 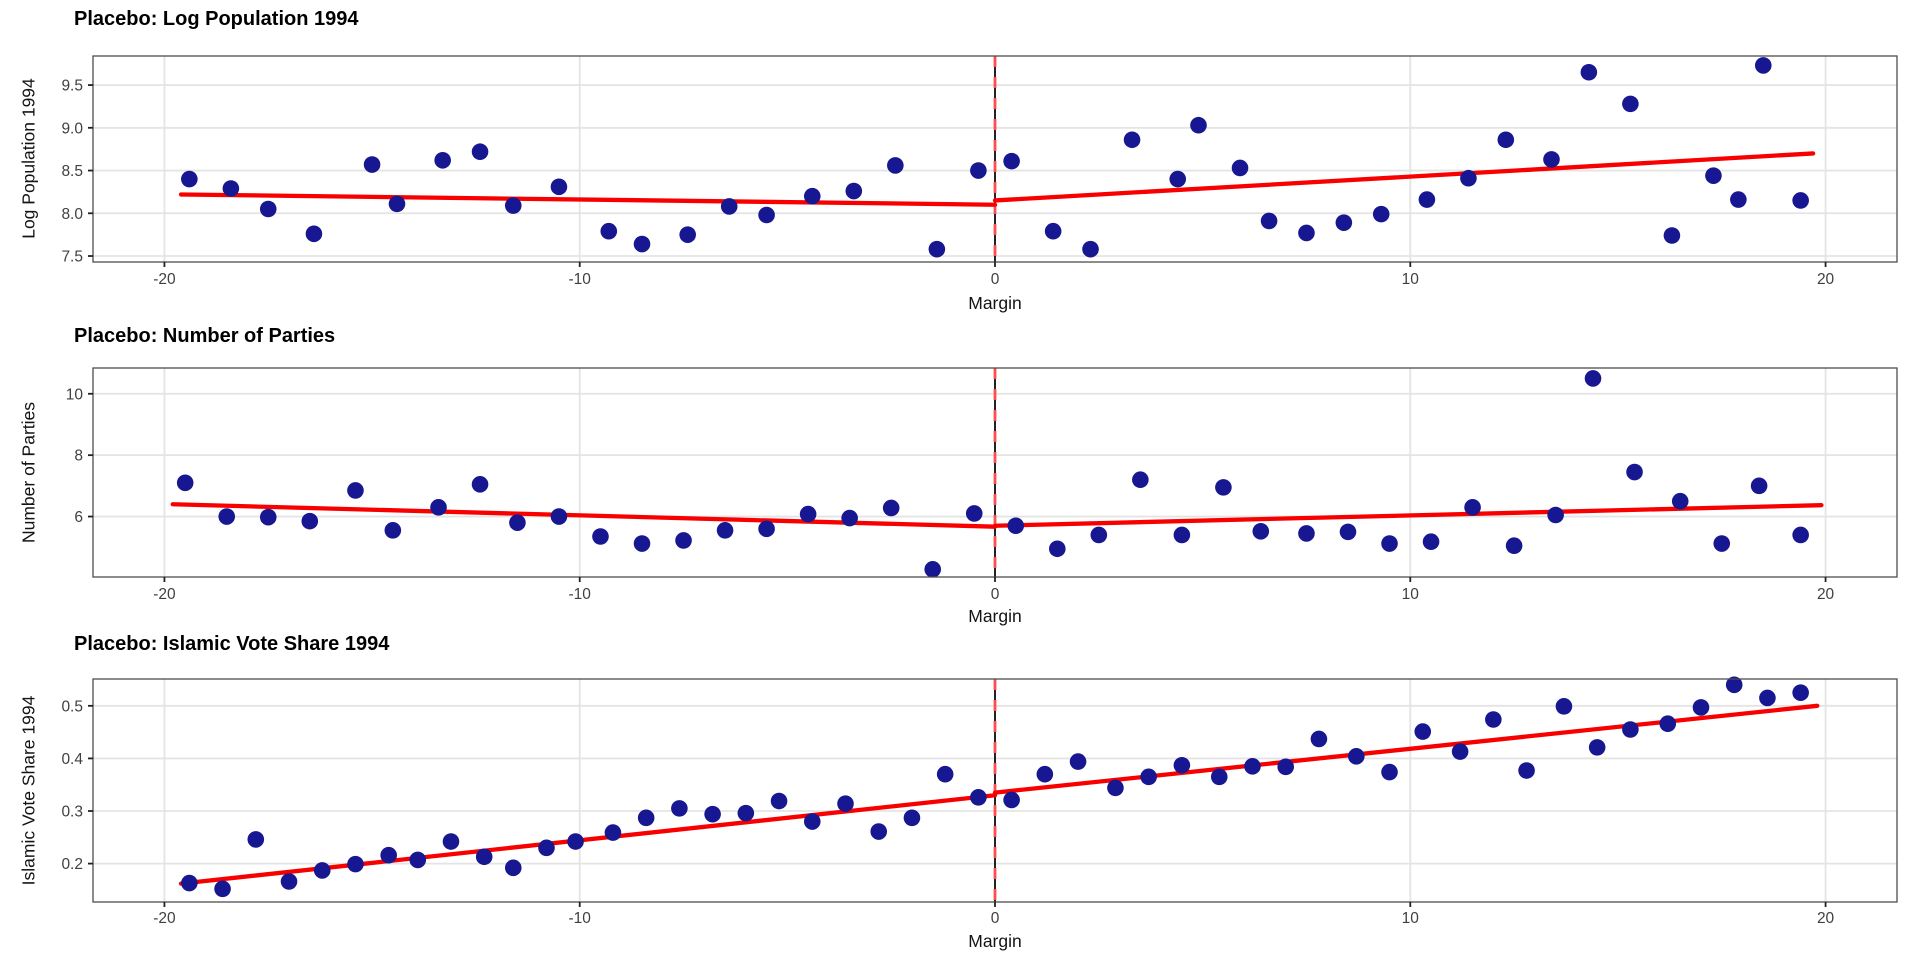 I want to click on y-tick-label: 6, so click(x=78, y=517).